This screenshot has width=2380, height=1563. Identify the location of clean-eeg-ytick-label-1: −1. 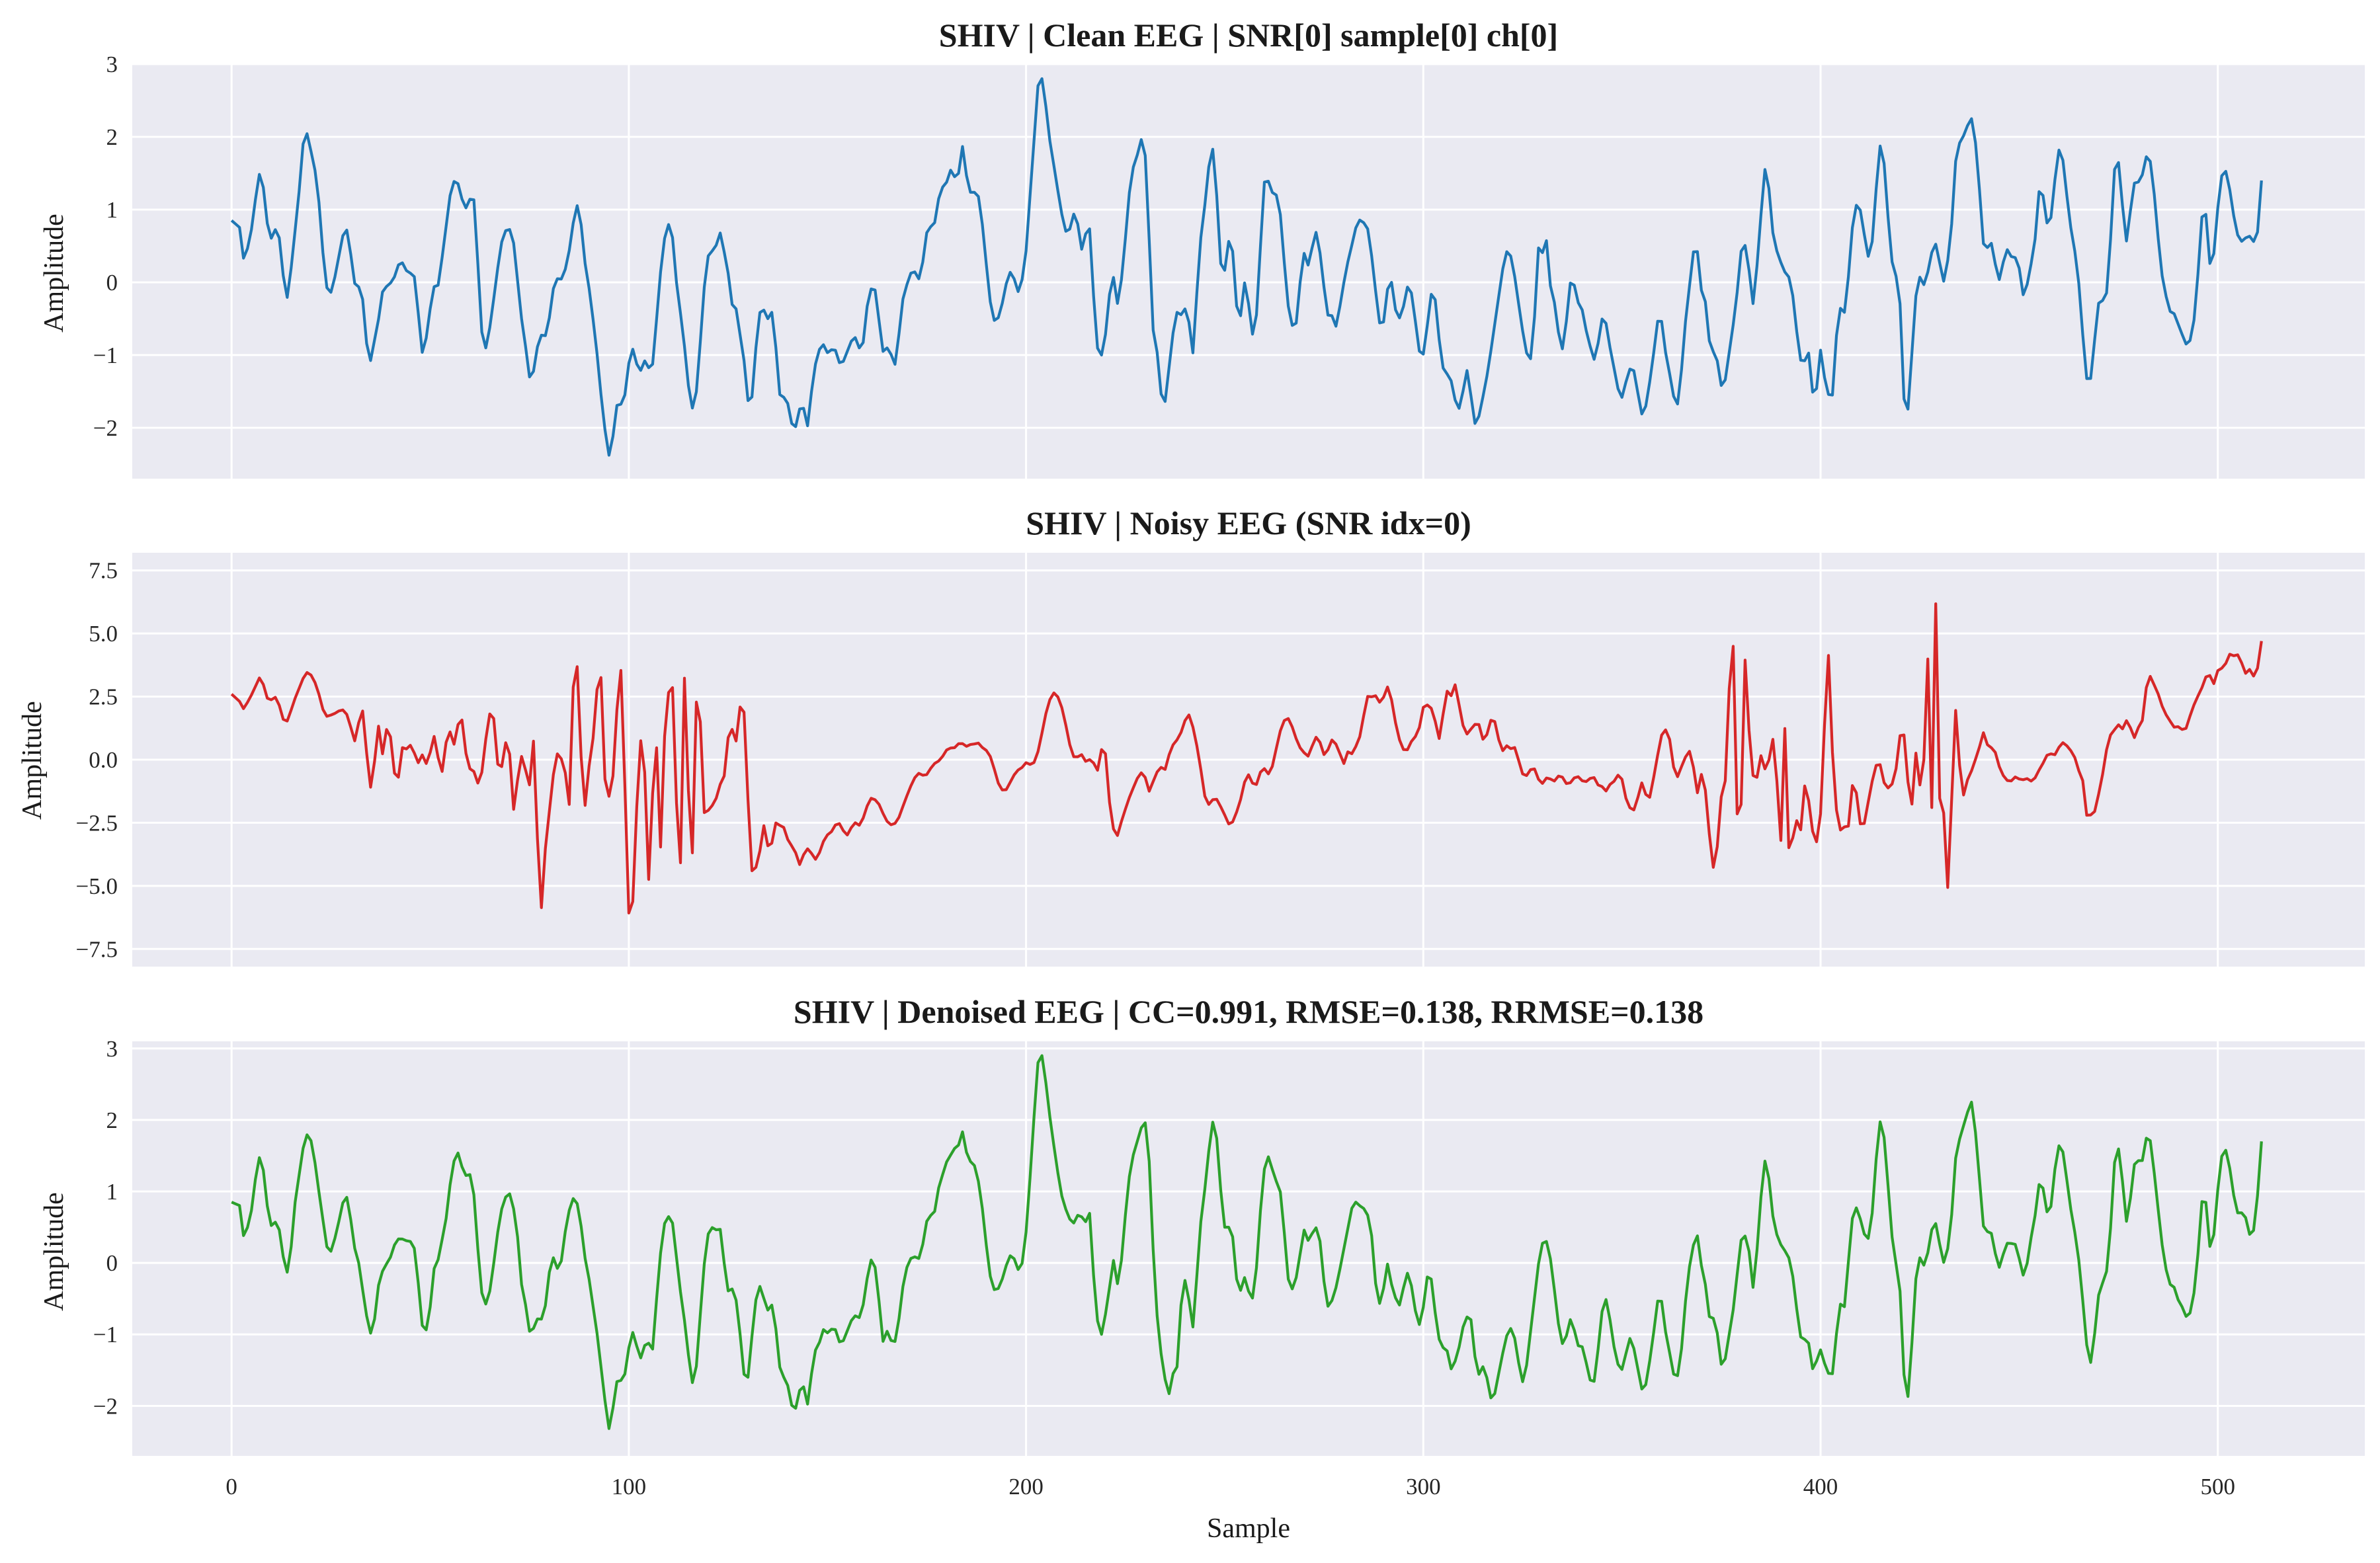
(105, 355).